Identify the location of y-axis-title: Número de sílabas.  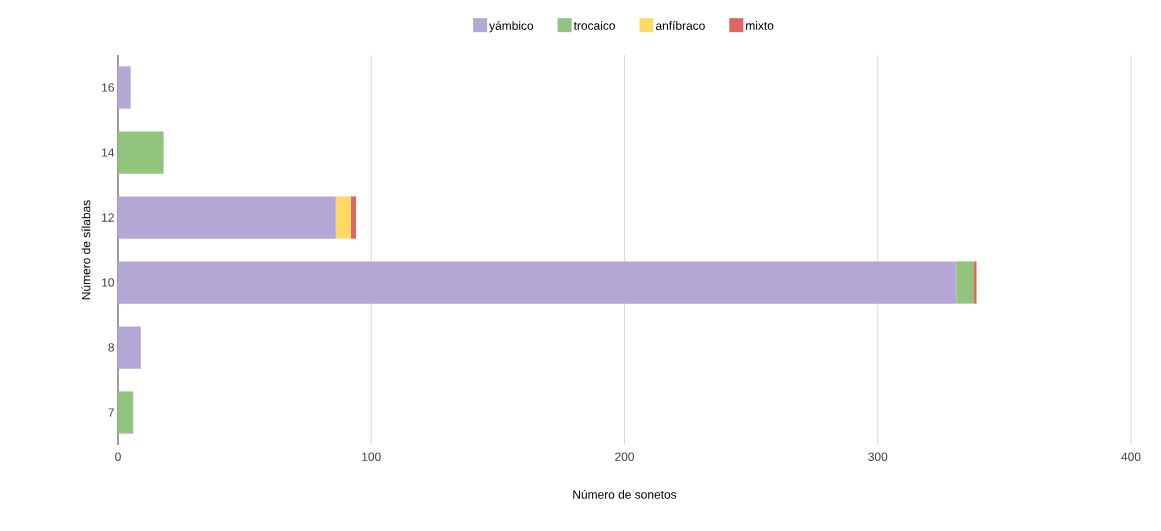
(86, 250).